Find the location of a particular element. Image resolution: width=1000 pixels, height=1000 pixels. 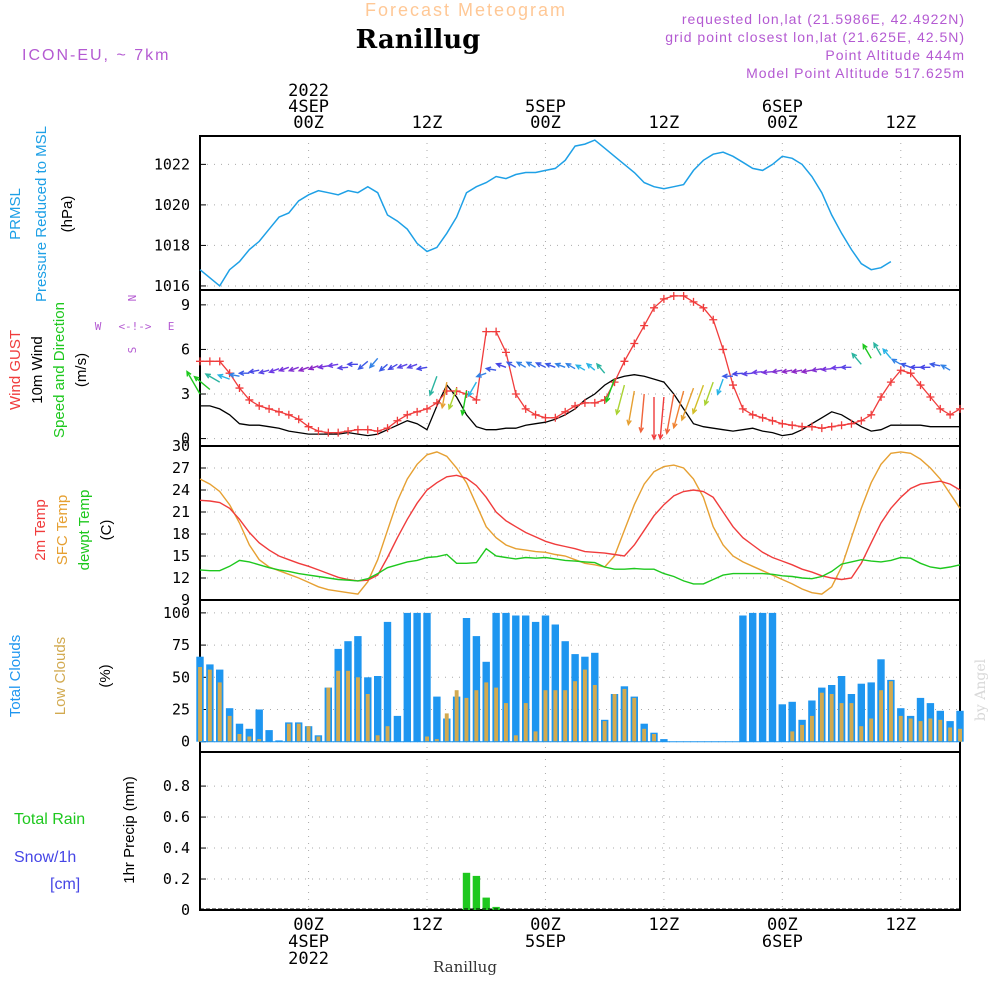

pressure-tick-label: 1016 is located at coordinates (172, 286).